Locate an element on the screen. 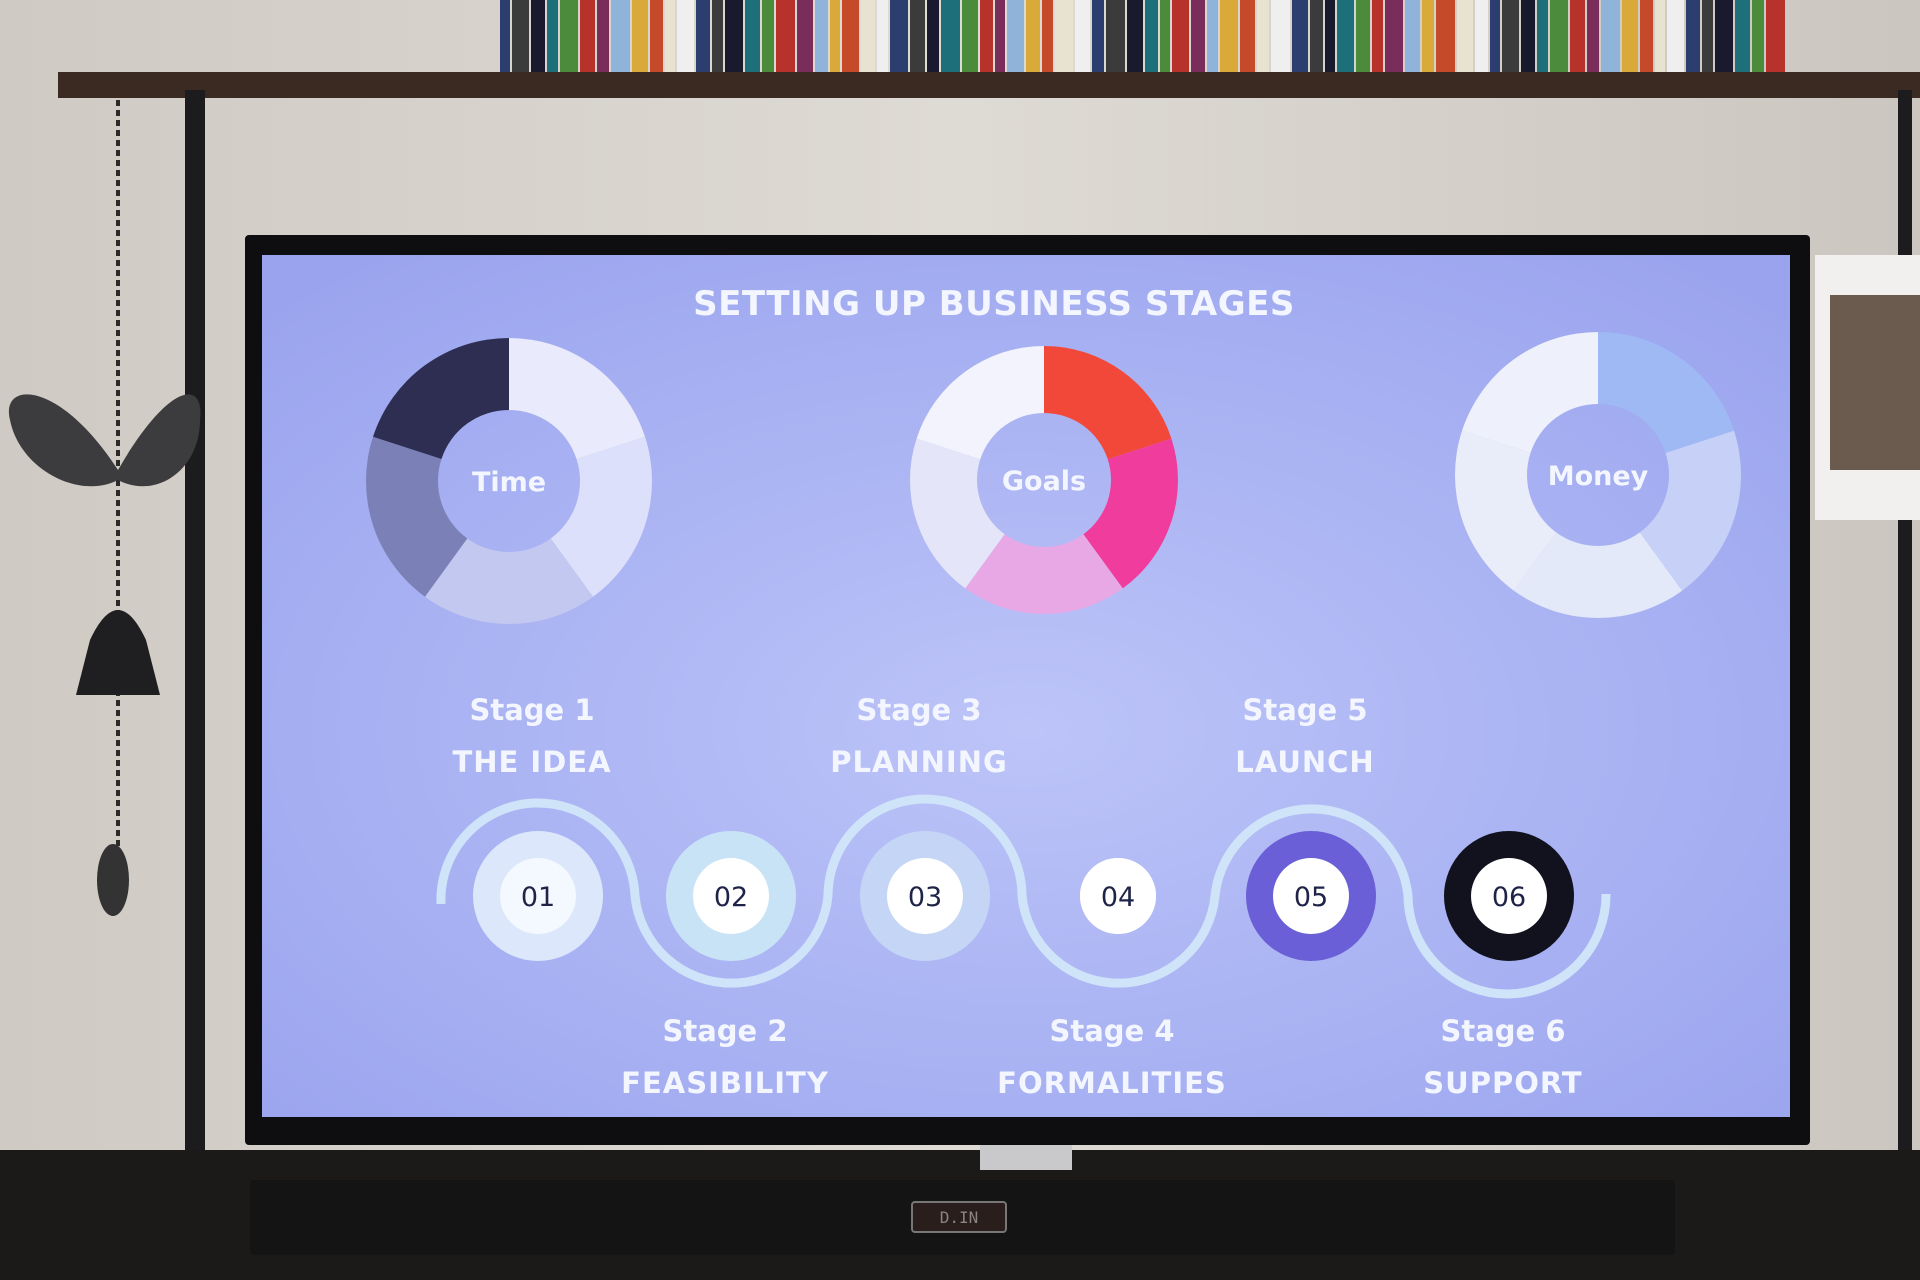 The width and height of the screenshot is (1920, 1280). stage-label: Stage 5 is located at coordinates (1304, 710).